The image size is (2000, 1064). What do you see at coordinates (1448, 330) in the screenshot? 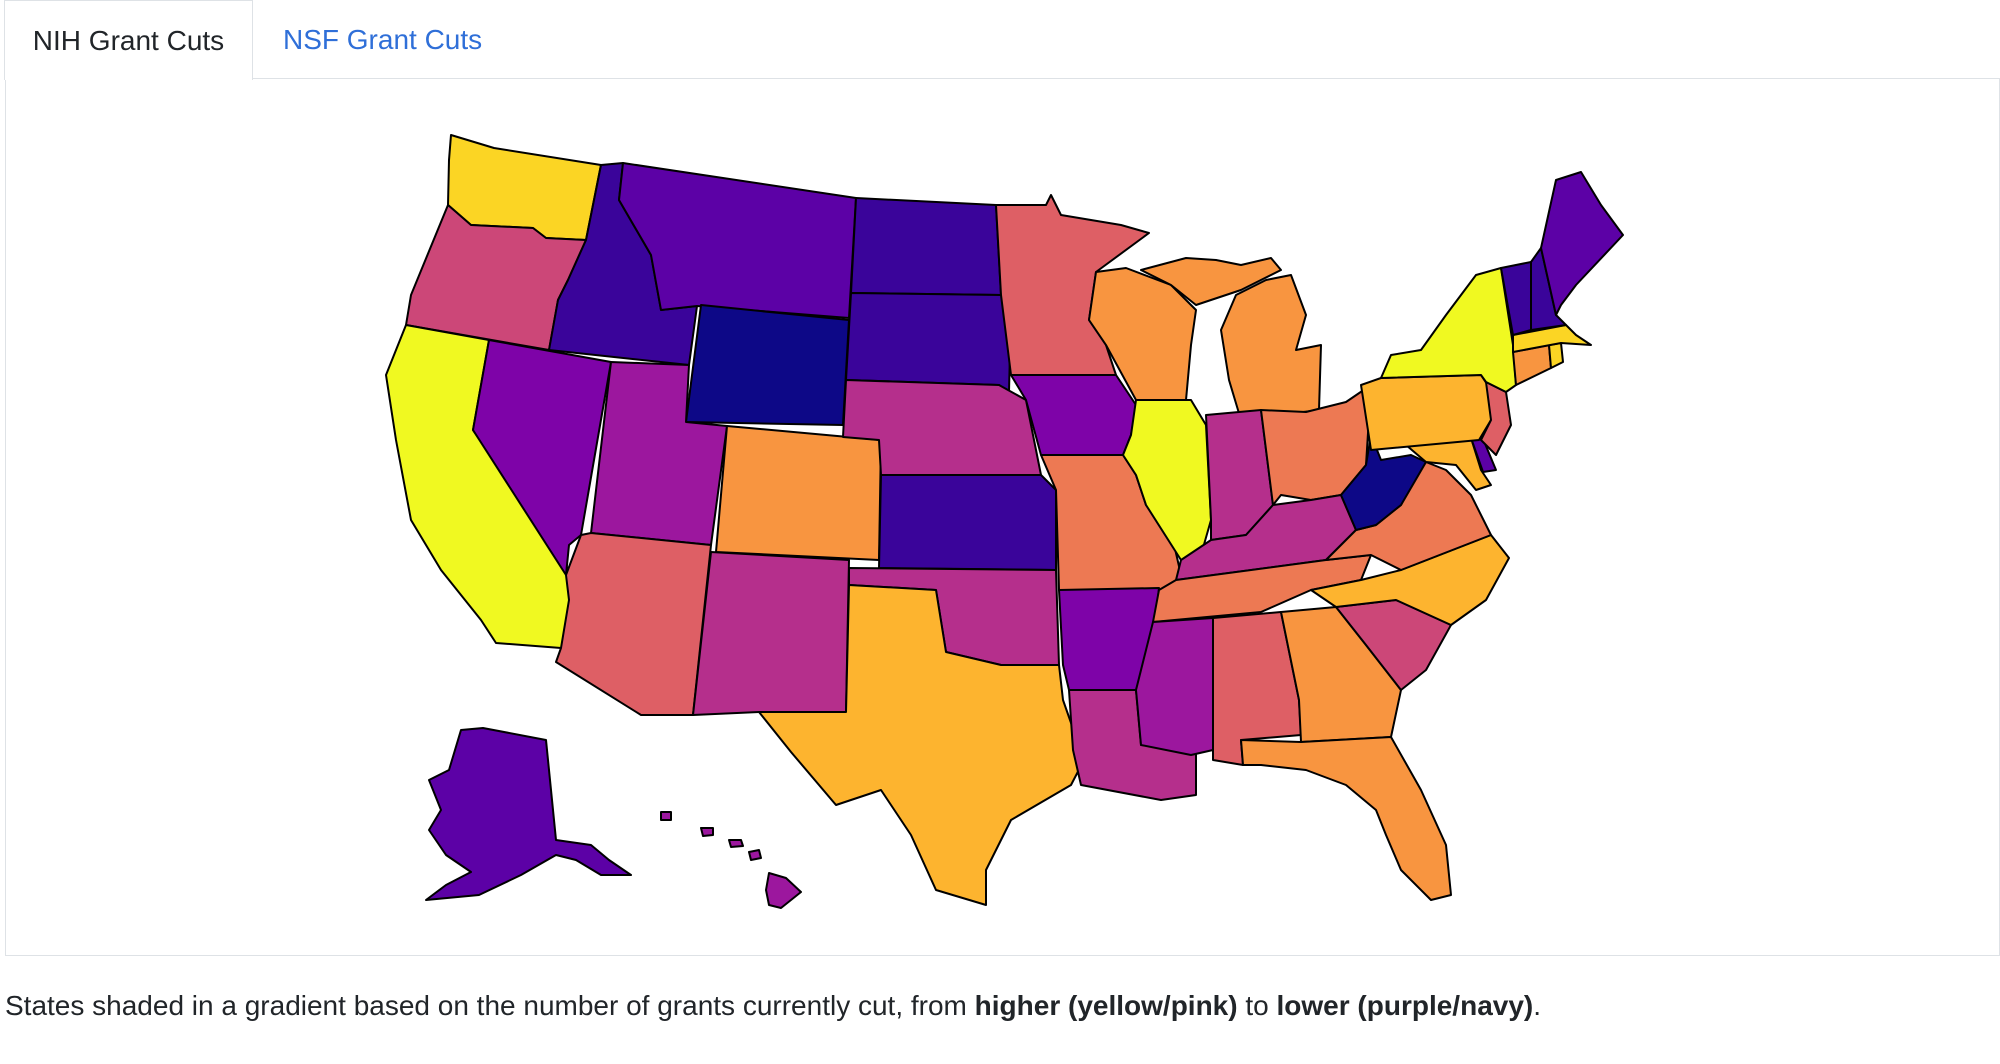
I see `state-ny` at bounding box center [1448, 330].